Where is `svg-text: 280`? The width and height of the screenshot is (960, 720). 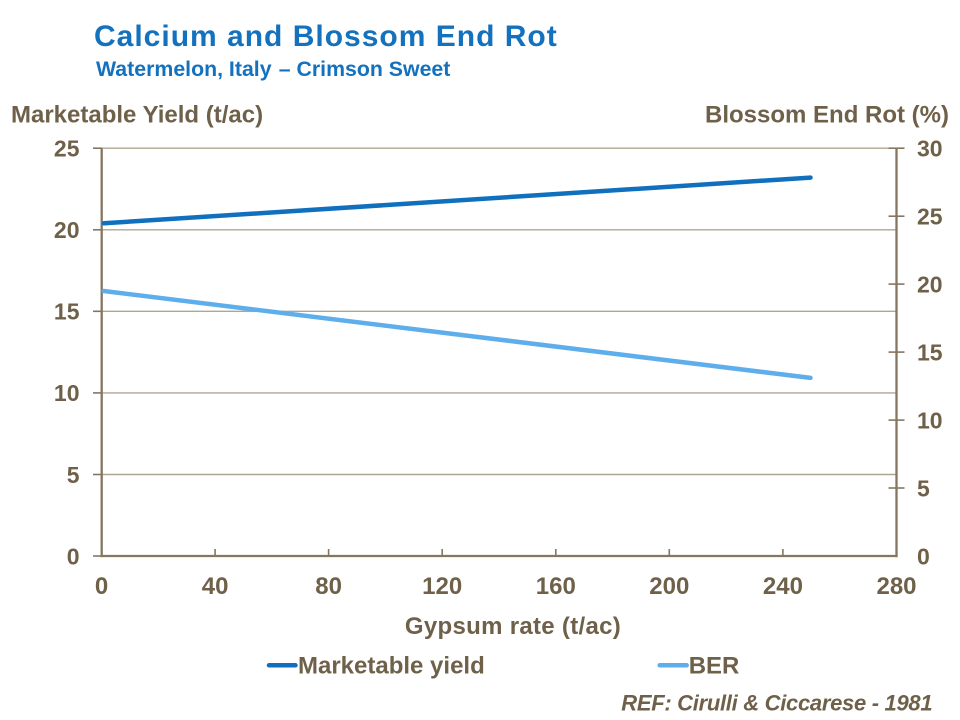 svg-text: 280 is located at coordinates (896, 586).